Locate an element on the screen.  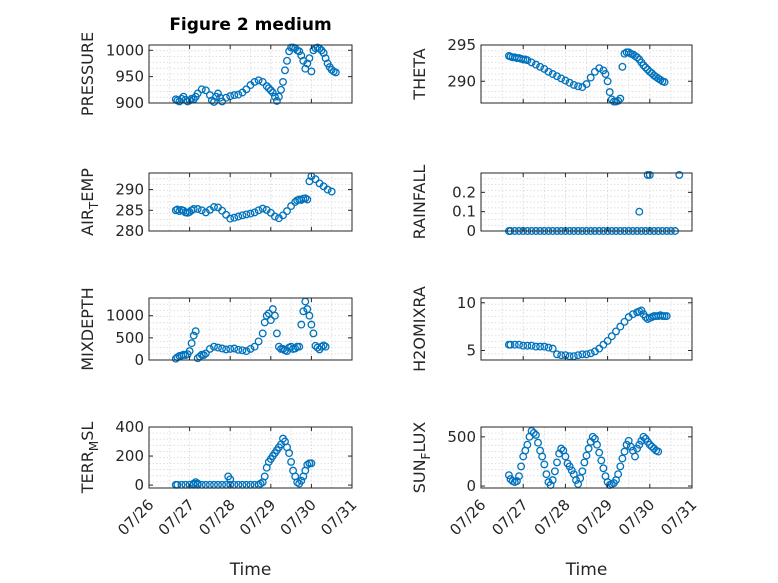
y-tick-label: 0.1 is located at coordinates (464, 212).